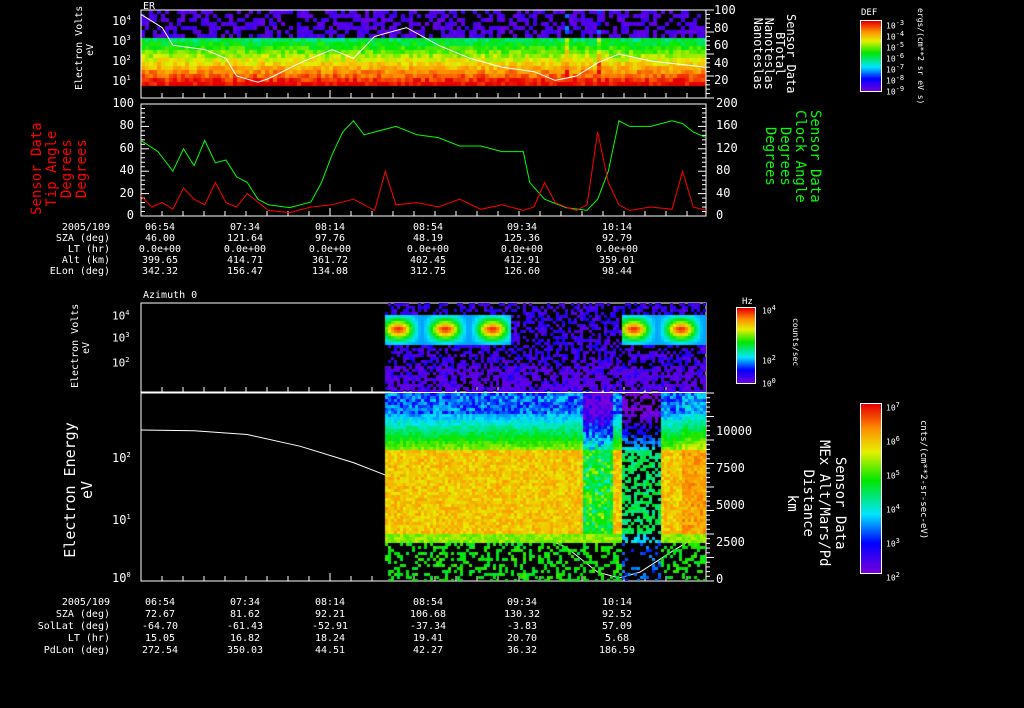 The width and height of the screenshot is (1024, 708). Describe the element at coordinates (160, 238) in the screenshot. I see `table-cell: 46.00` at that location.